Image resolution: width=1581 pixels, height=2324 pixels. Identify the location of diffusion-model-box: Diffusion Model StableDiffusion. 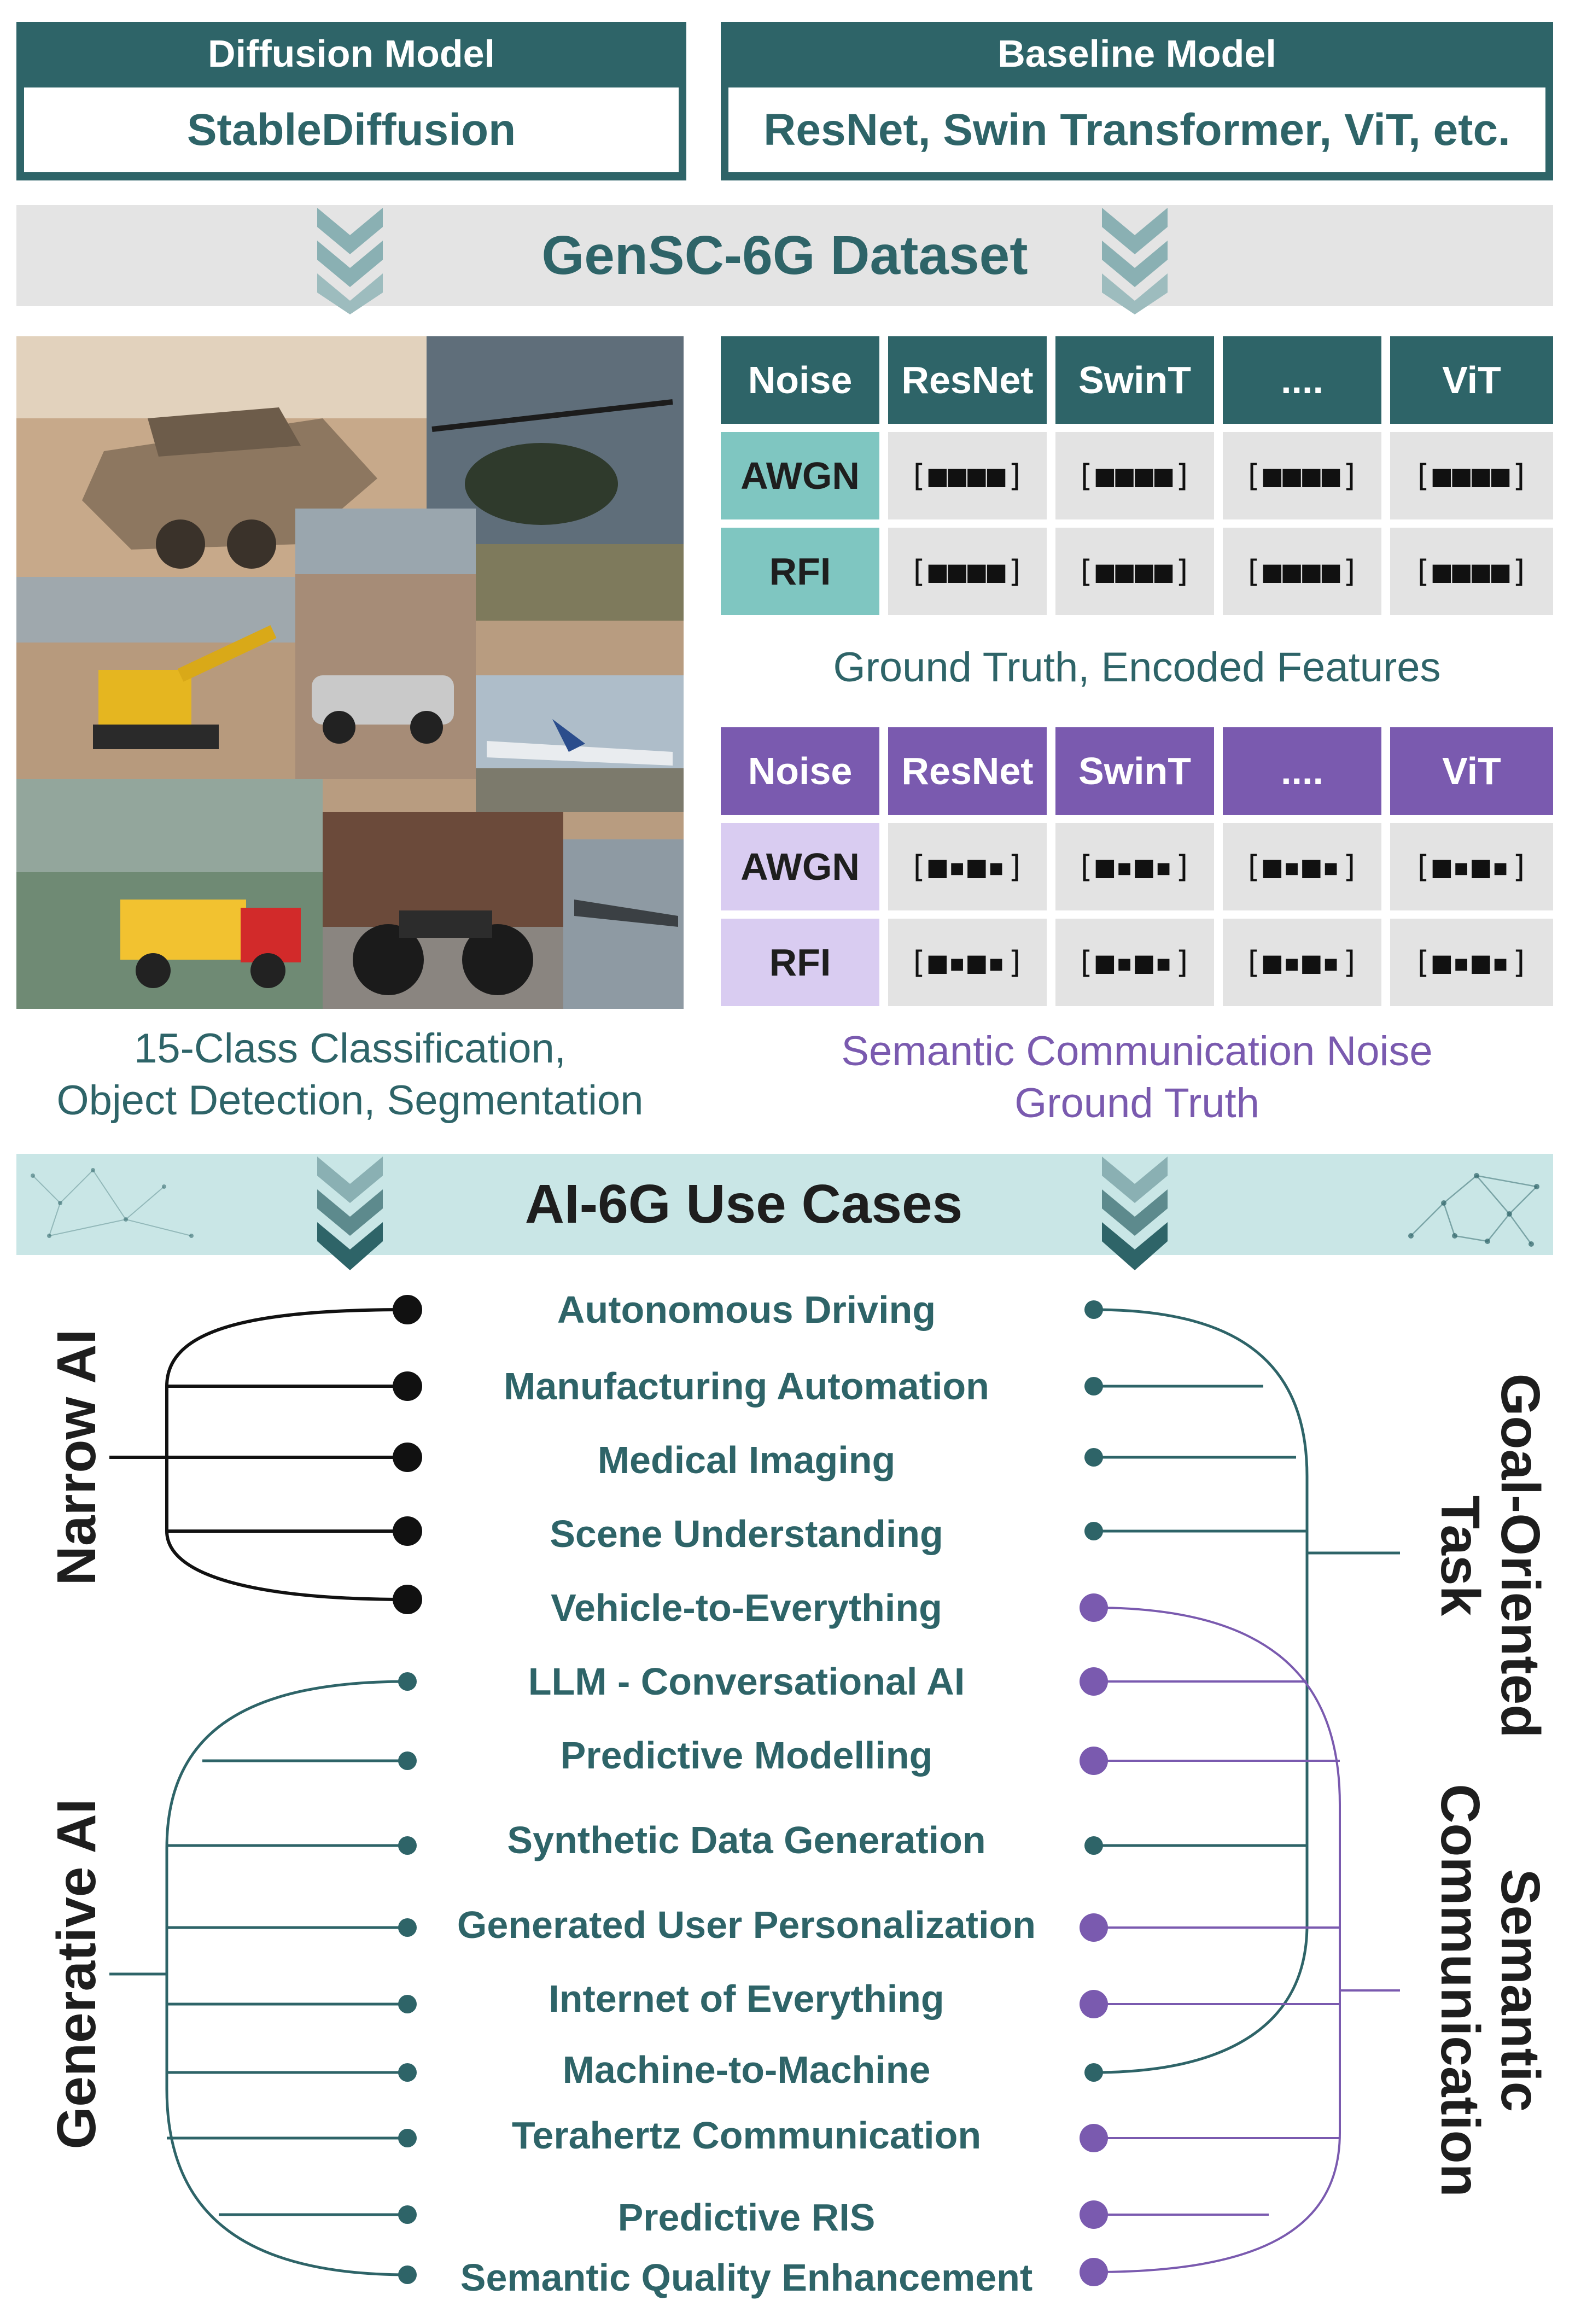
(351, 101).